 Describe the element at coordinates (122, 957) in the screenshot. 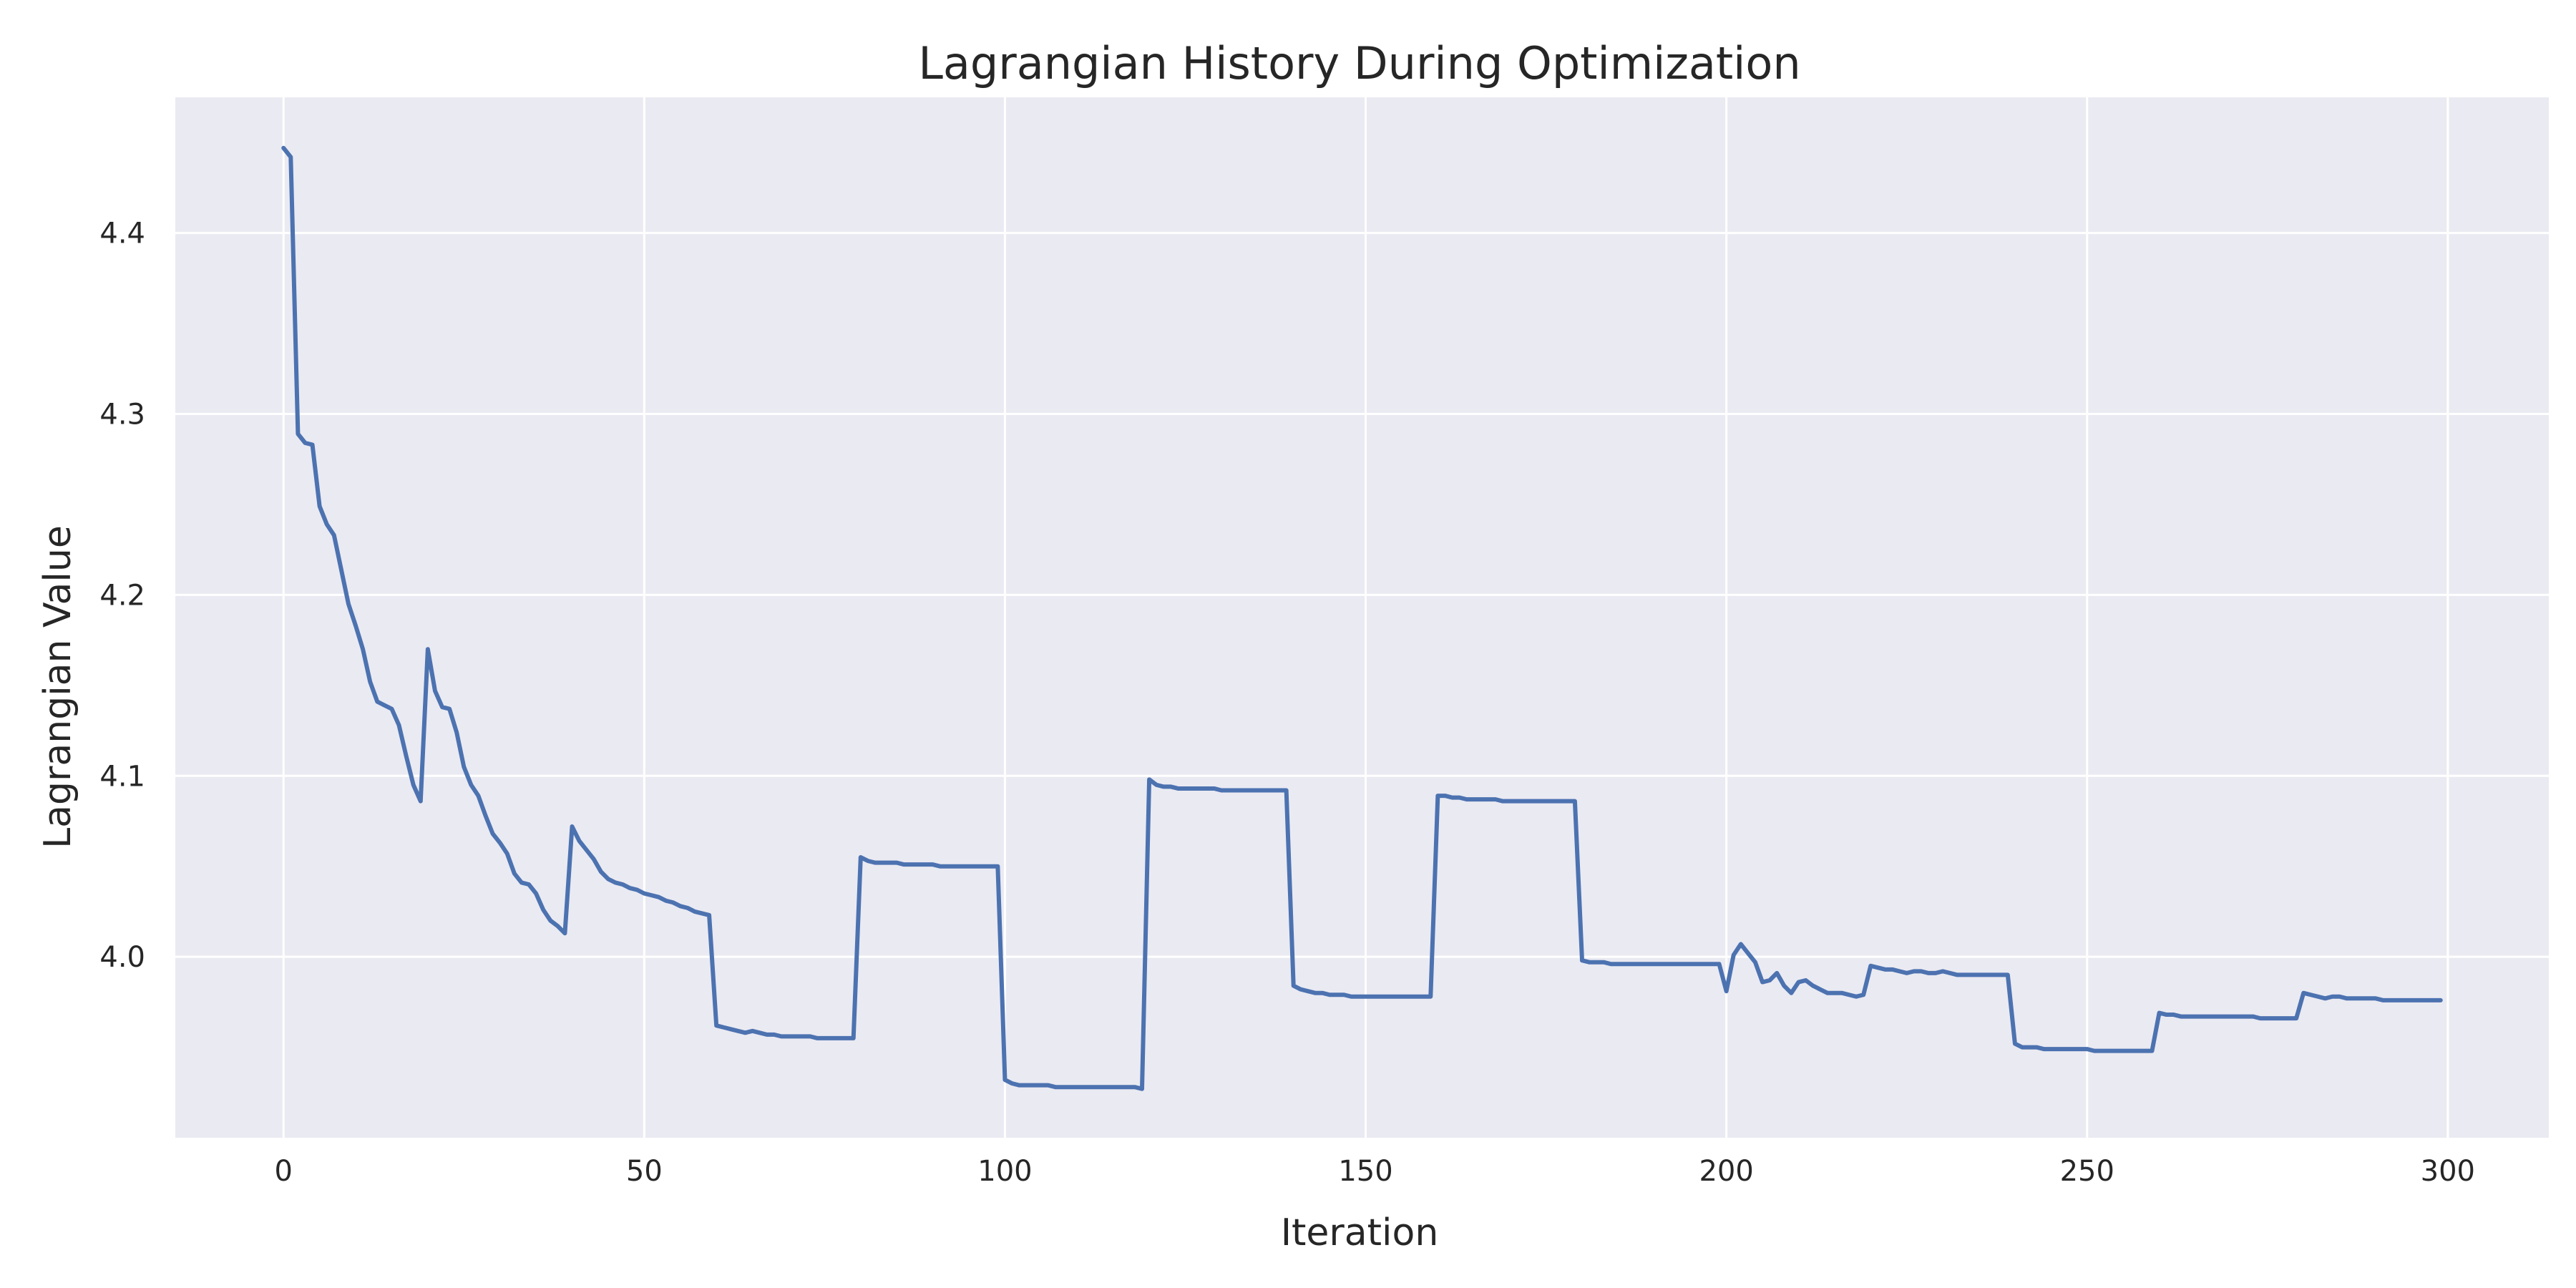

I see `y-tick-label: 4.0` at that location.